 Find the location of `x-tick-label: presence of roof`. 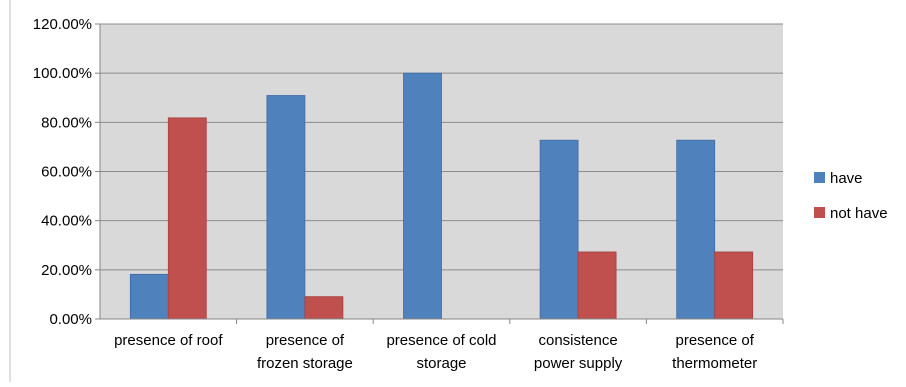

x-tick-label: presence of roof is located at coordinates (168, 340).